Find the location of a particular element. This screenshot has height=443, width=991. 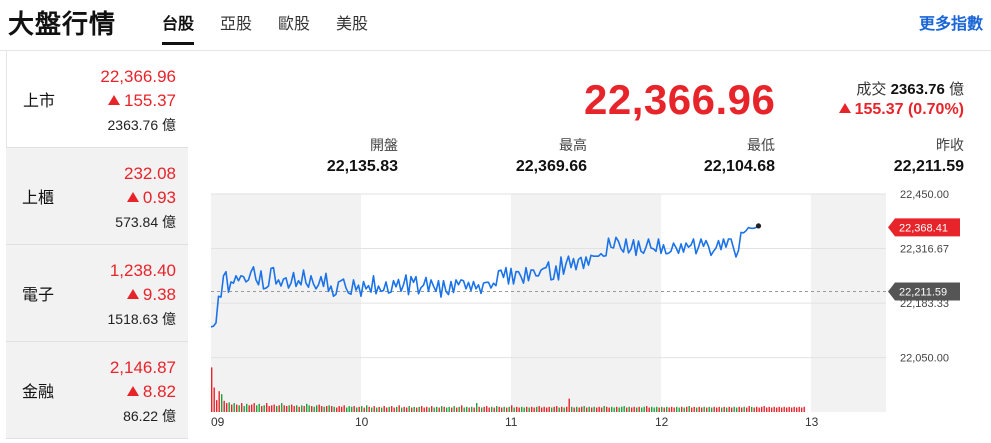

tab-taiwan: 台股 is located at coordinates (178, 27).